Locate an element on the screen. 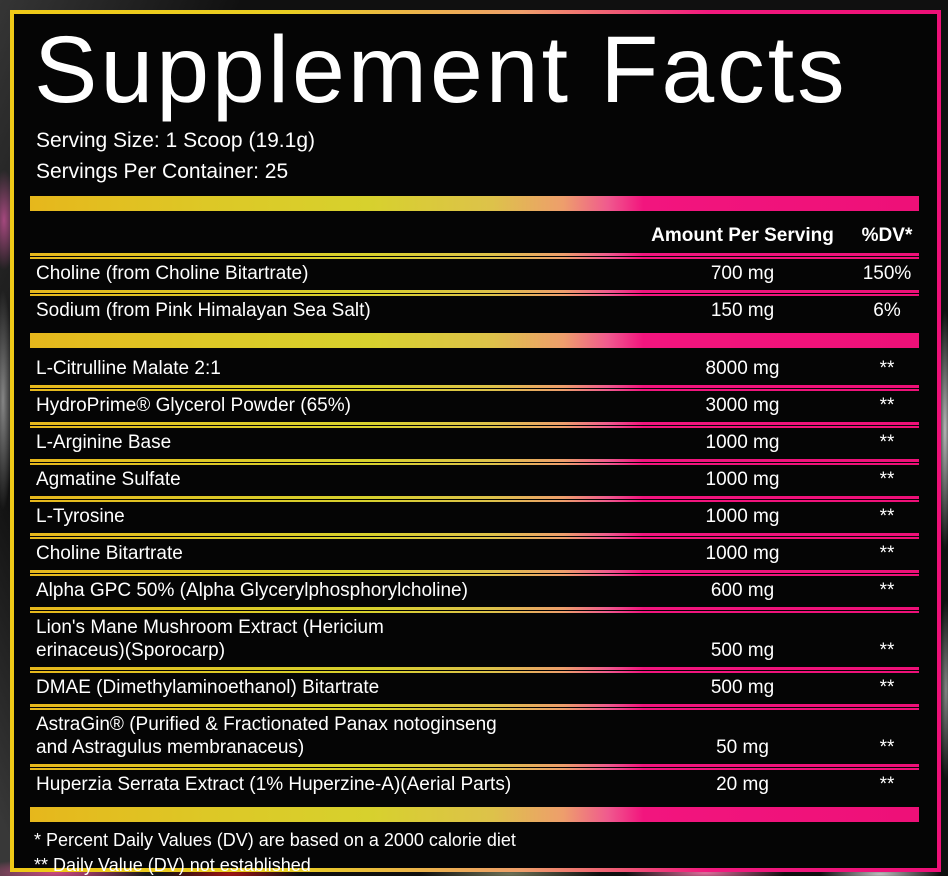  nutrient-amount: 50 mg is located at coordinates (742, 747).